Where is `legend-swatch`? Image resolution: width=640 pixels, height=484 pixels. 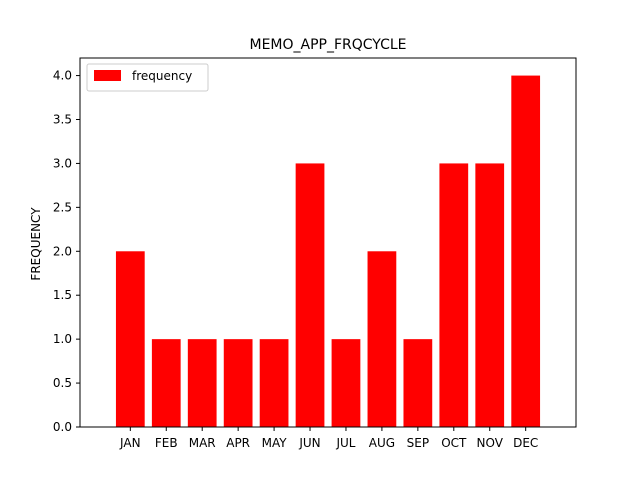 legend-swatch is located at coordinates (107, 75).